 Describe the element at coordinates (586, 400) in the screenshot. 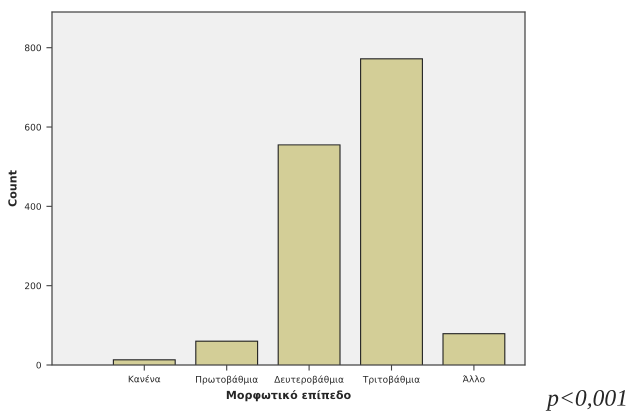

I see `text: p<0,001` at that location.